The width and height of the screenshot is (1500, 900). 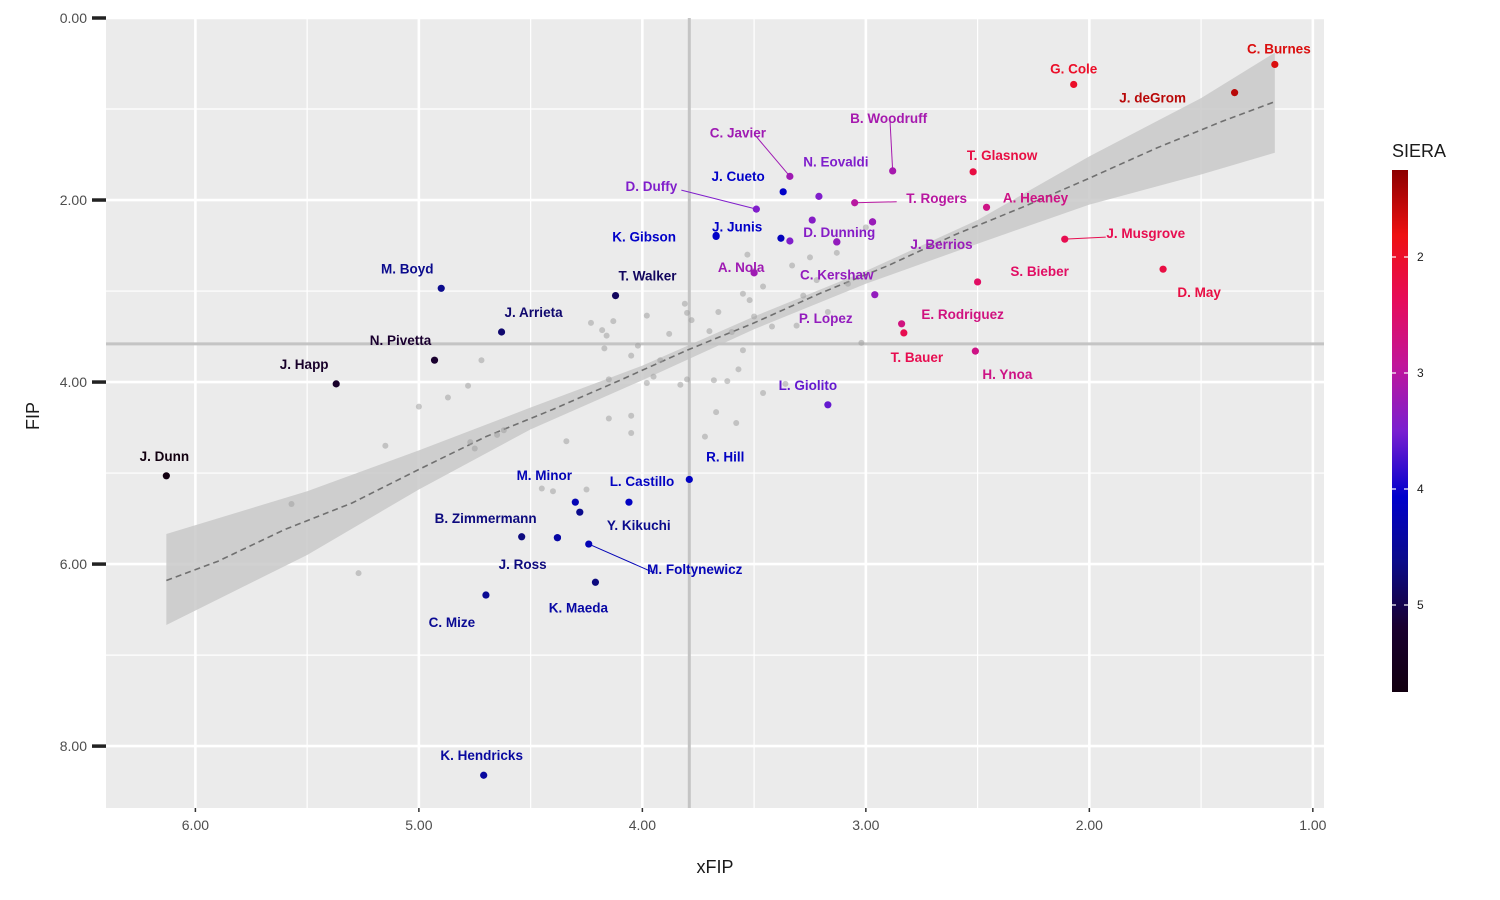 I want to click on point-label: Y. Kikuchi, so click(x=639, y=525).